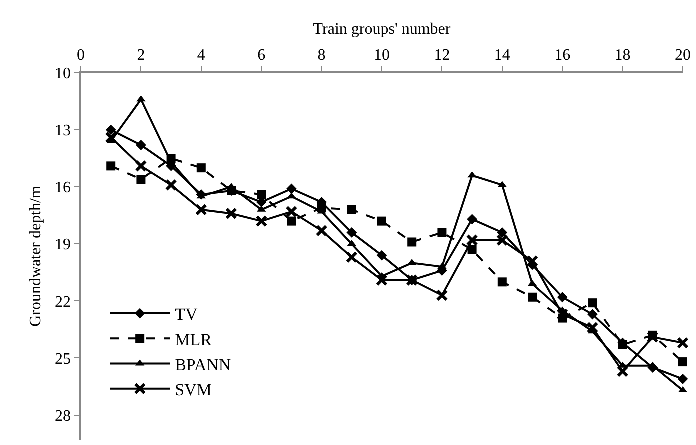 The height and width of the screenshot is (445, 696). I want to click on y-tick-label: 10, so click(63, 74).